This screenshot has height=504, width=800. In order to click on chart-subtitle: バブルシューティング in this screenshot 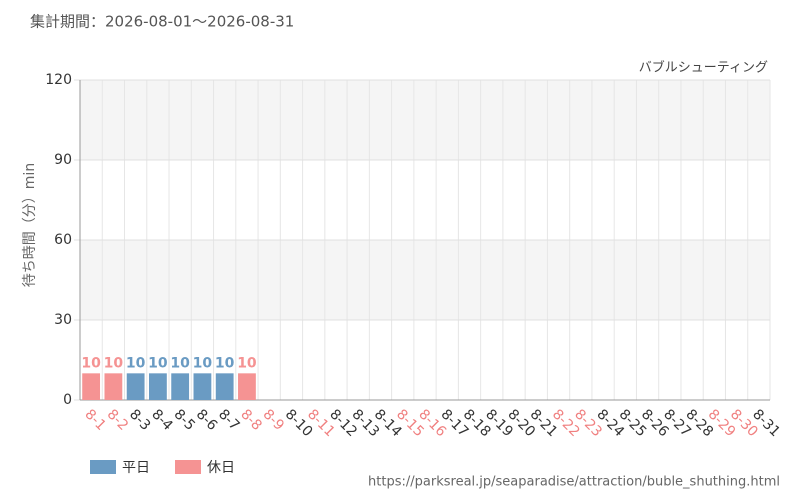, I will do `click(703, 68)`.